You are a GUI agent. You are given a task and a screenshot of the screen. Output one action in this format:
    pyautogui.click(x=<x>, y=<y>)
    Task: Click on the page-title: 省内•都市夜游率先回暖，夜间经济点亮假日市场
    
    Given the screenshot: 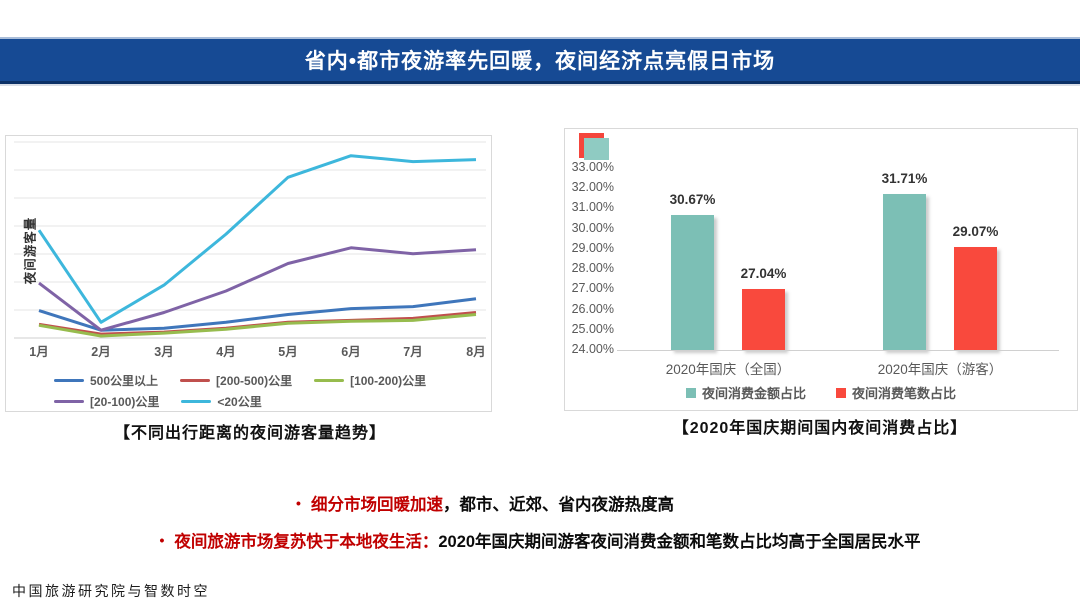 What is the action you would take?
    pyautogui.click(x=540, y=61)
    